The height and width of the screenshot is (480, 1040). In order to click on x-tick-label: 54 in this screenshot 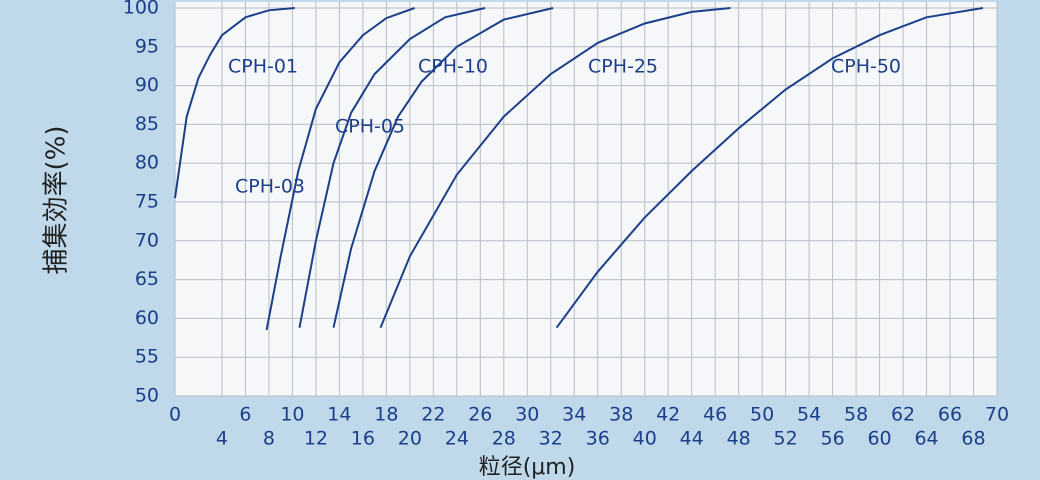, I will do `click(809, 415)`.